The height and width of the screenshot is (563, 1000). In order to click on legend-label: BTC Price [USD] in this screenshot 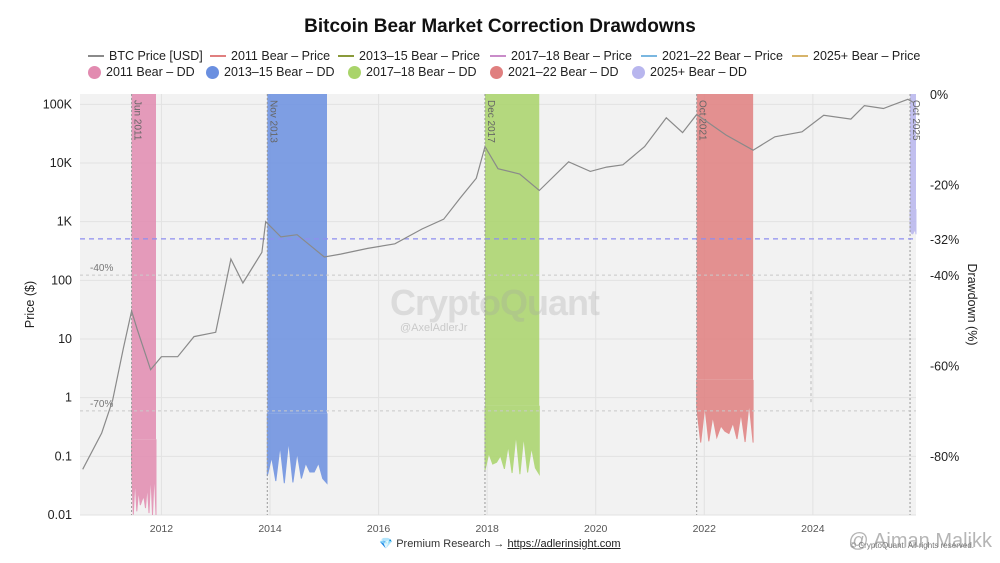, I will do `click(156, 56)`.